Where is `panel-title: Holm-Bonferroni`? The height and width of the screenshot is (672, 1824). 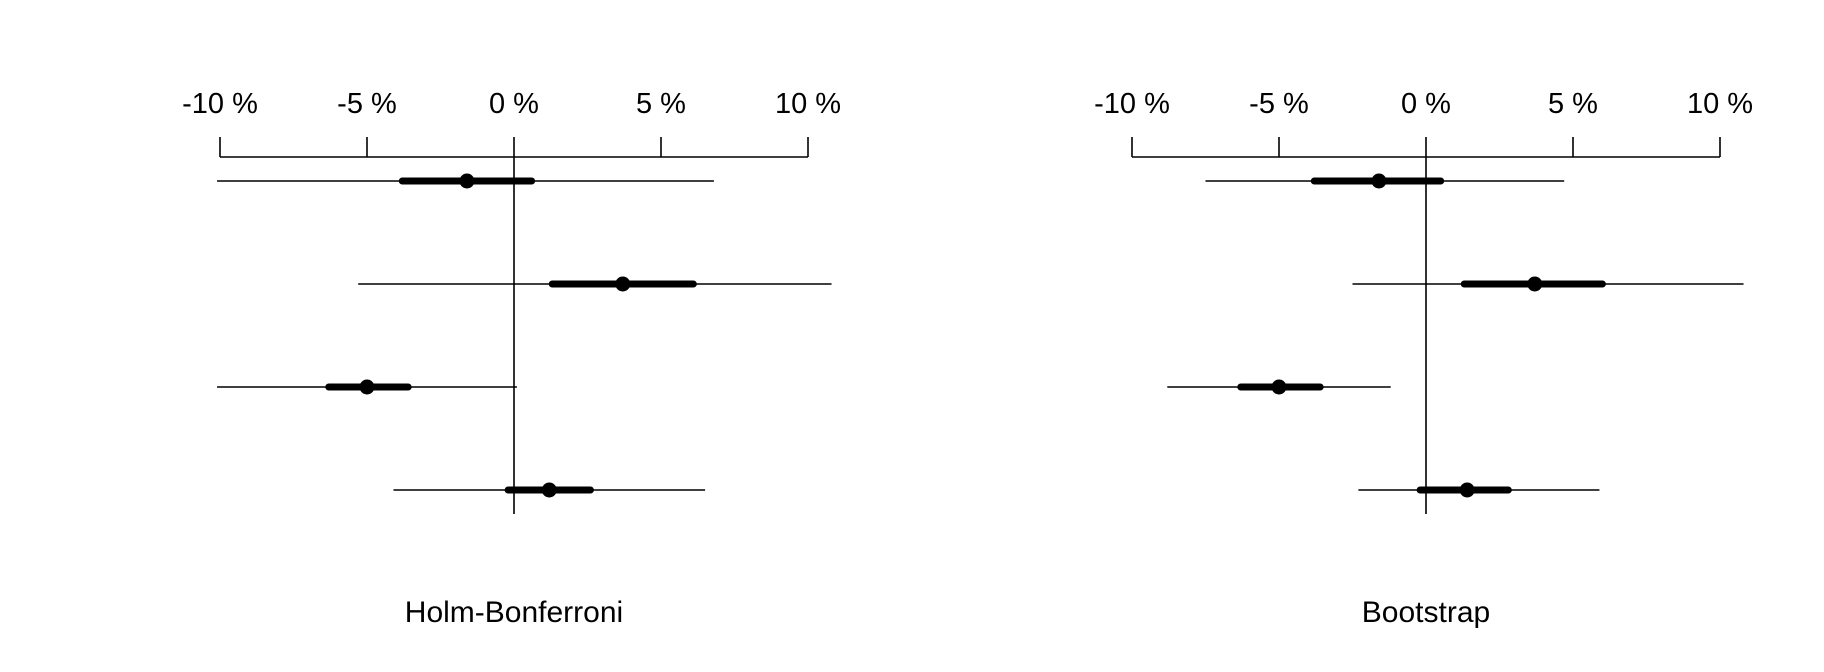 panel-title: Holm-Bonferroni is located at coordinates (514, 612).